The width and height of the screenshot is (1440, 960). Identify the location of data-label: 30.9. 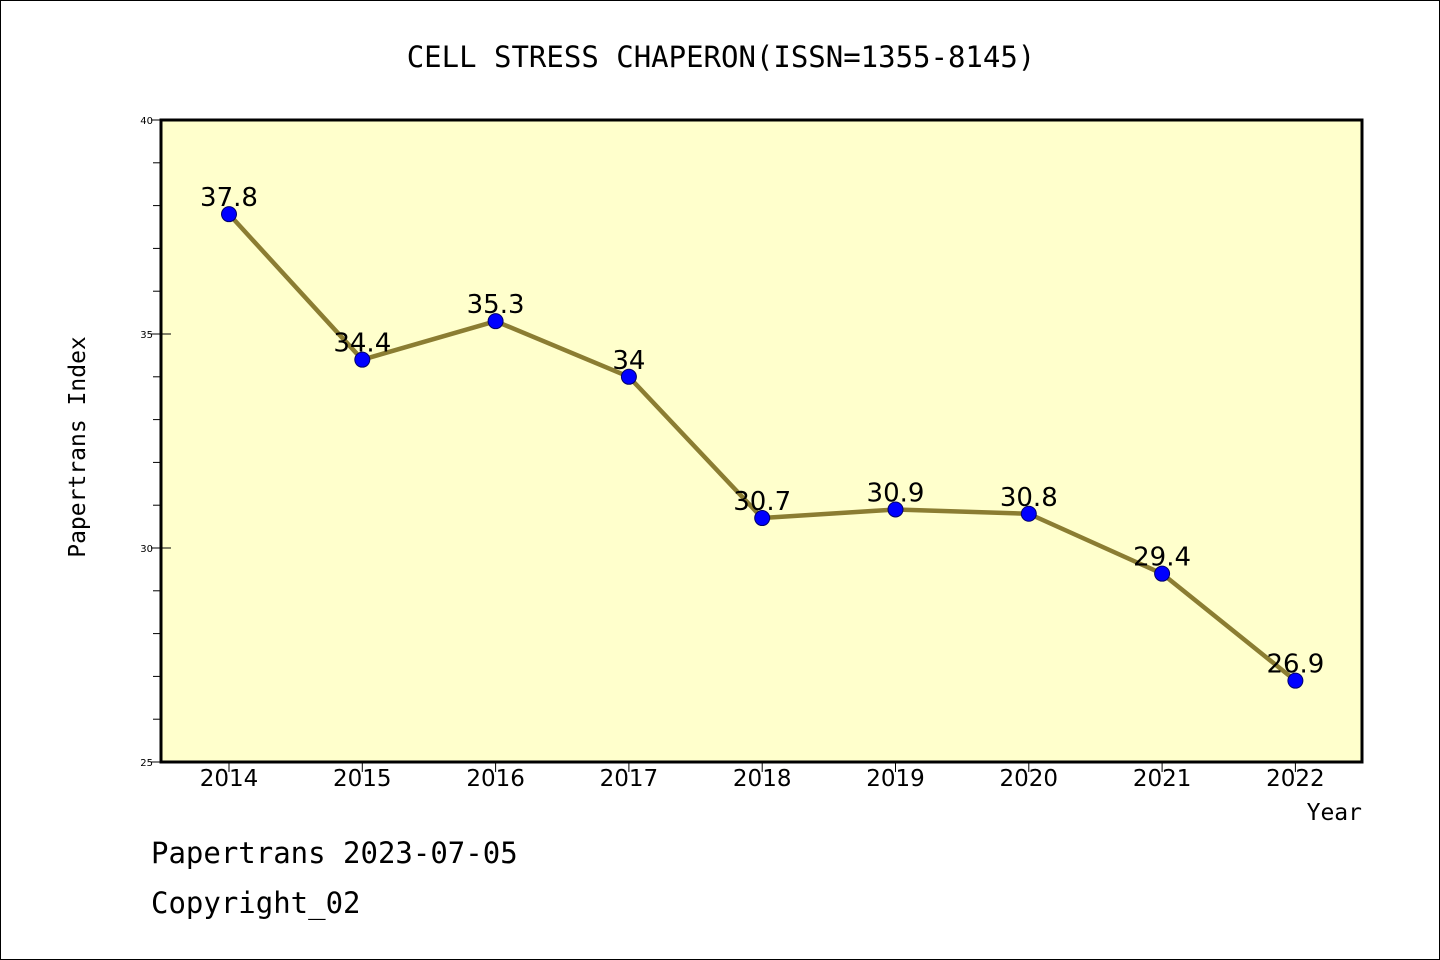
(896, 493).